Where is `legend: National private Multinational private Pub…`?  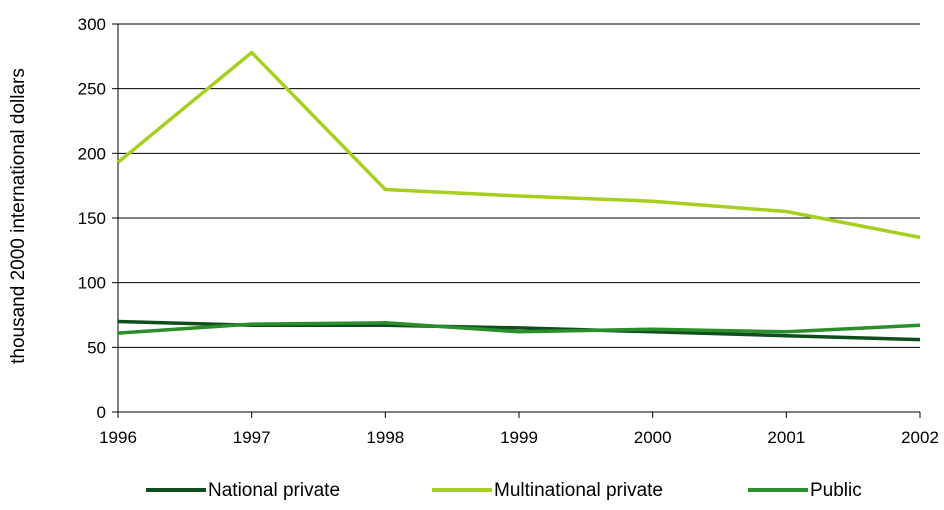 legend: National private Multinational private Pub… is located at coordinates (504, 490).